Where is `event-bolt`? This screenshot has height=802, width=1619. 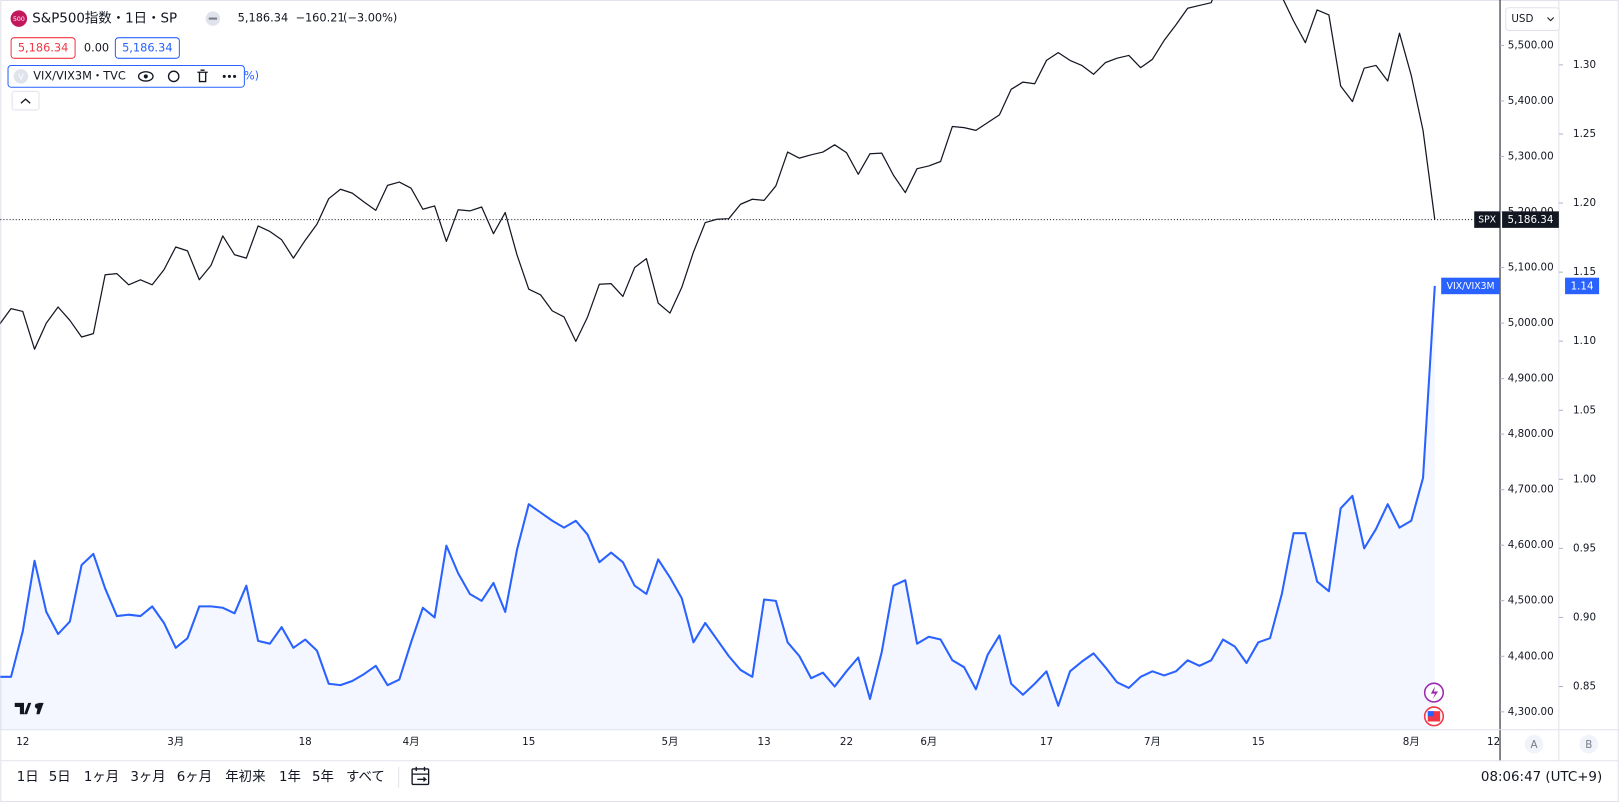
event-bolt is located at coordinates (1434, 692).